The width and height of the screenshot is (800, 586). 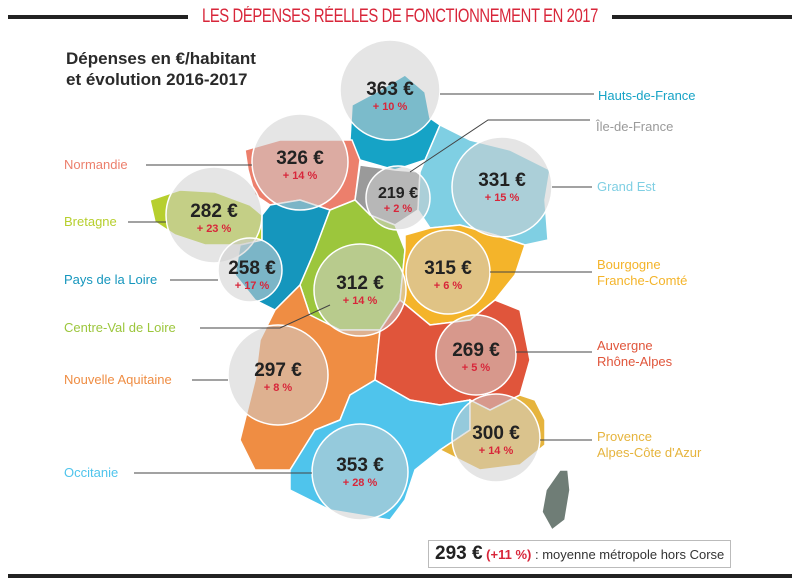 I want to click on value-auvergne: 269 € + 5 %, so click(x=476, y=357).